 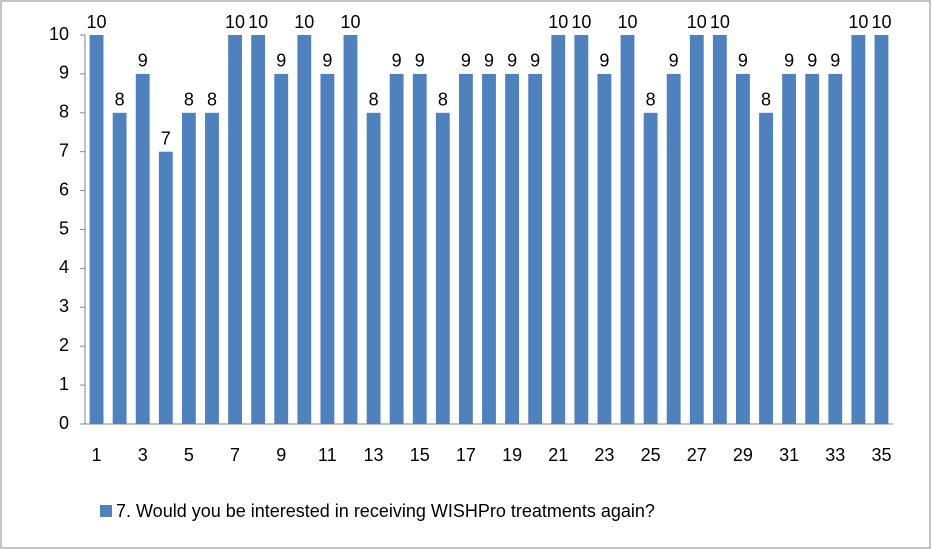 What do you see at coordinates (281, 455) in the screenshot?
I see `x-tick-label: 9` at bounding box center [281, 455].